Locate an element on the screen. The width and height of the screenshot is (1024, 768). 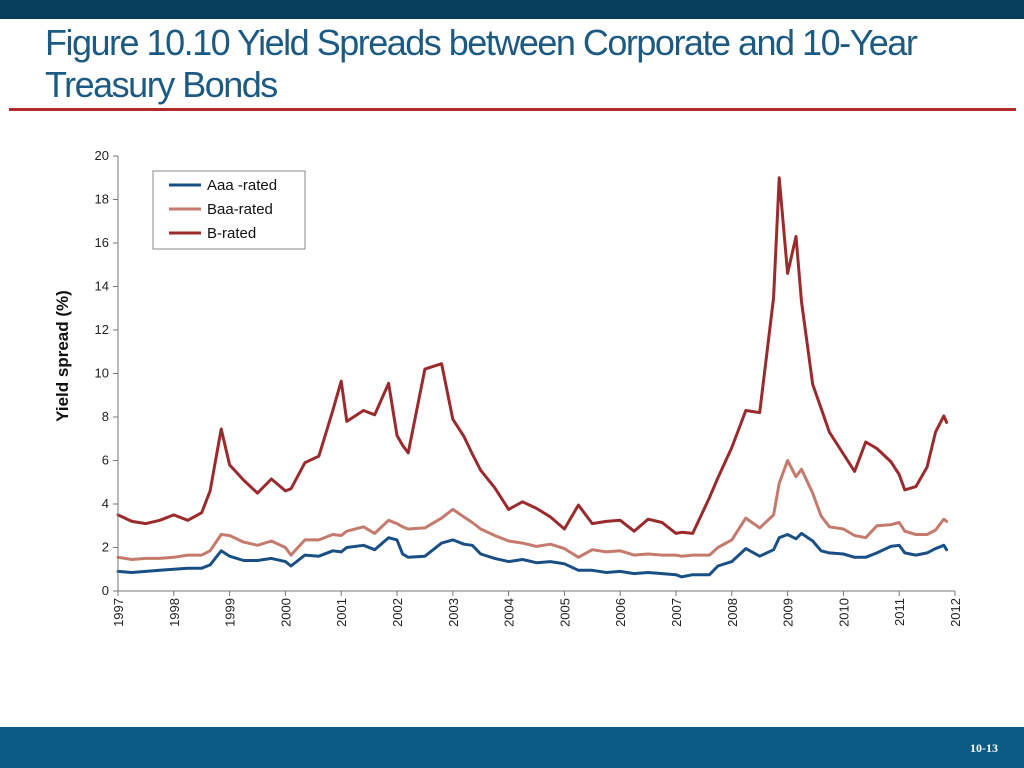
x-tick-label: 2004 is located at coordinates (509, 612).